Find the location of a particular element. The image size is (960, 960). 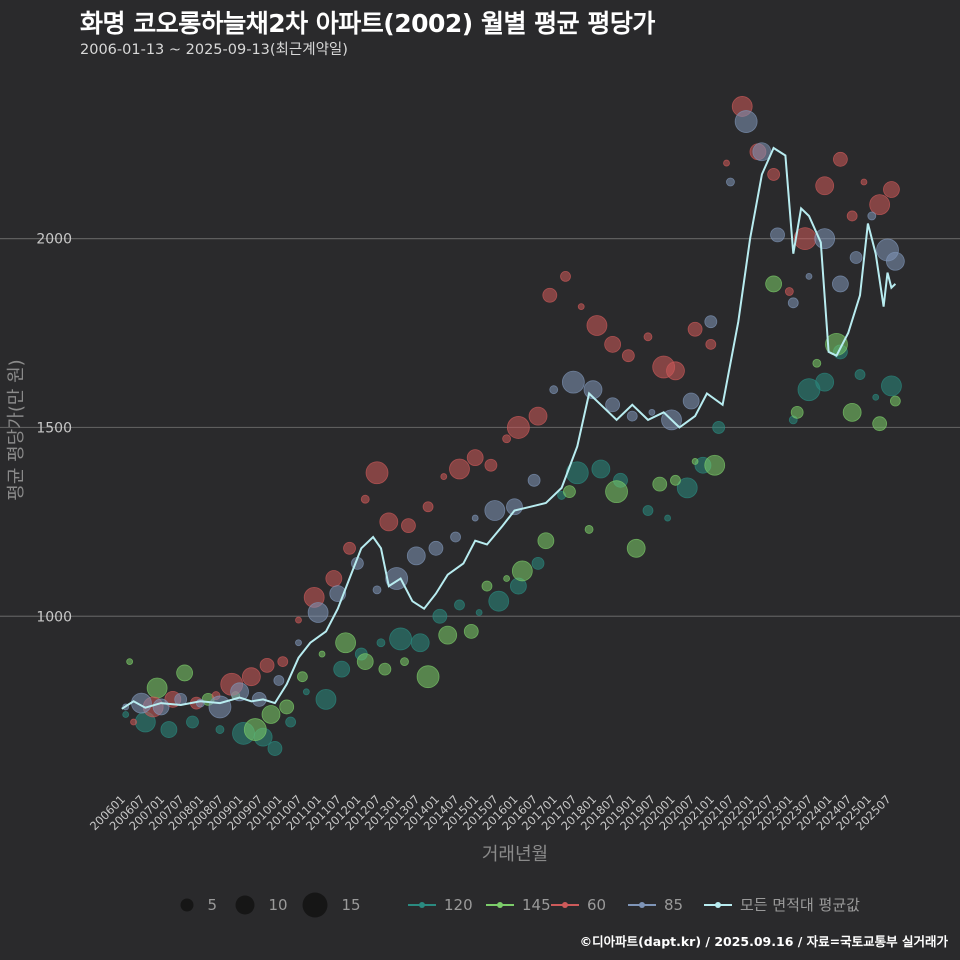

y-axis-title: 평균 평당가(만 원) is located at coordinates (16, 429).